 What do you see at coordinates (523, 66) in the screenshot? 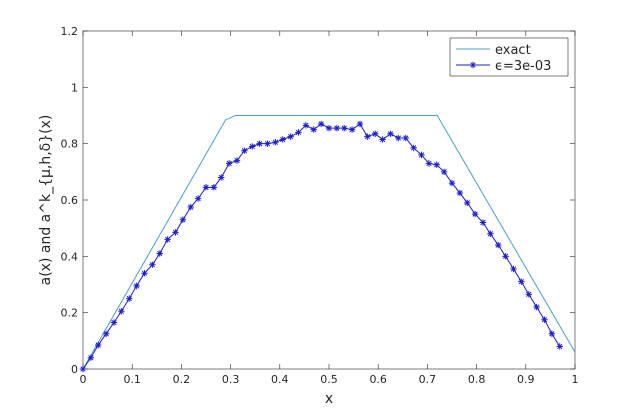
I see `legend-label: ϵ=3e-03` at bounding box center [523, 66].